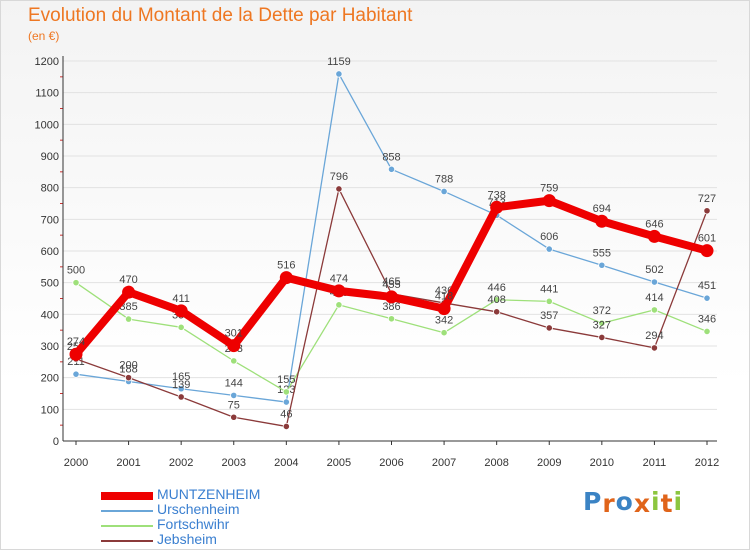 Image resolution: width=750 pixels, height=550 pixels. Describe the element at coordinates (655, 463) in the screenshot. I see `x-tick-label: 2011` at that location.